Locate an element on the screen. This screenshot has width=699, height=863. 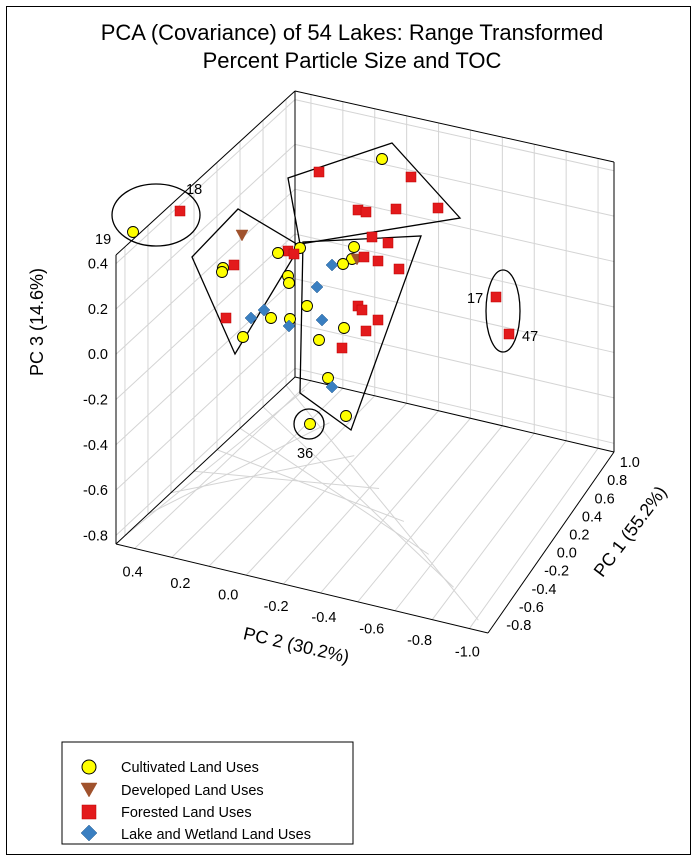
pc2-axis-label: PC 2 (30.2%) is located at coordinates (296, 645).